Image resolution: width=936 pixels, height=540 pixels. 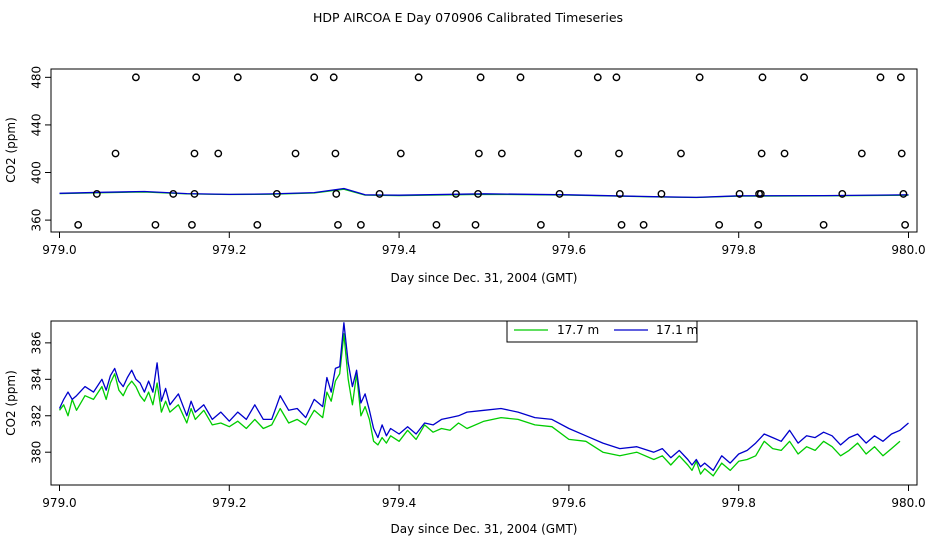 I want to click on top-x-tick-label: 979.8, so click(x=739, y=250).